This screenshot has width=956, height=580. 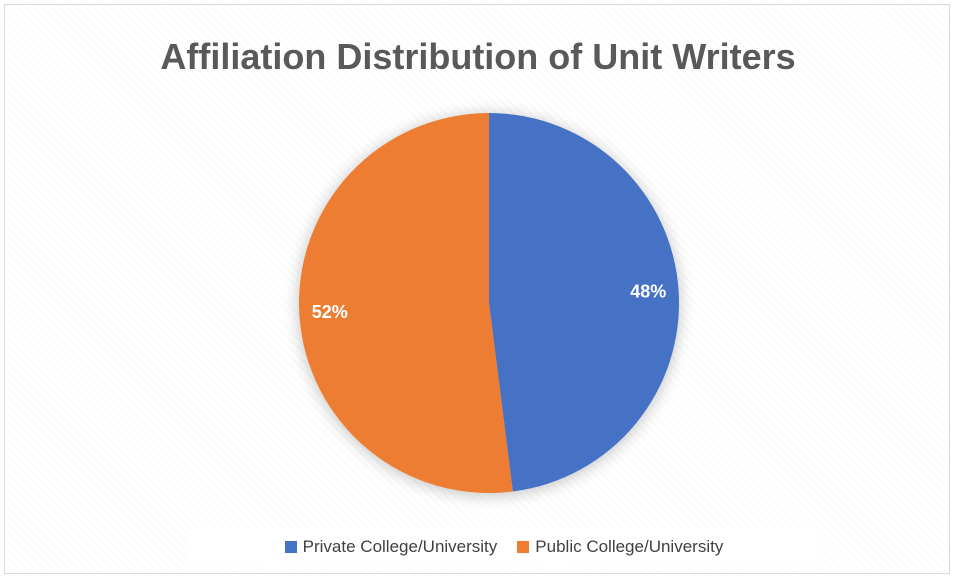 I want to click on legend-label-private: Private College/University, so click(x=400, y=546).